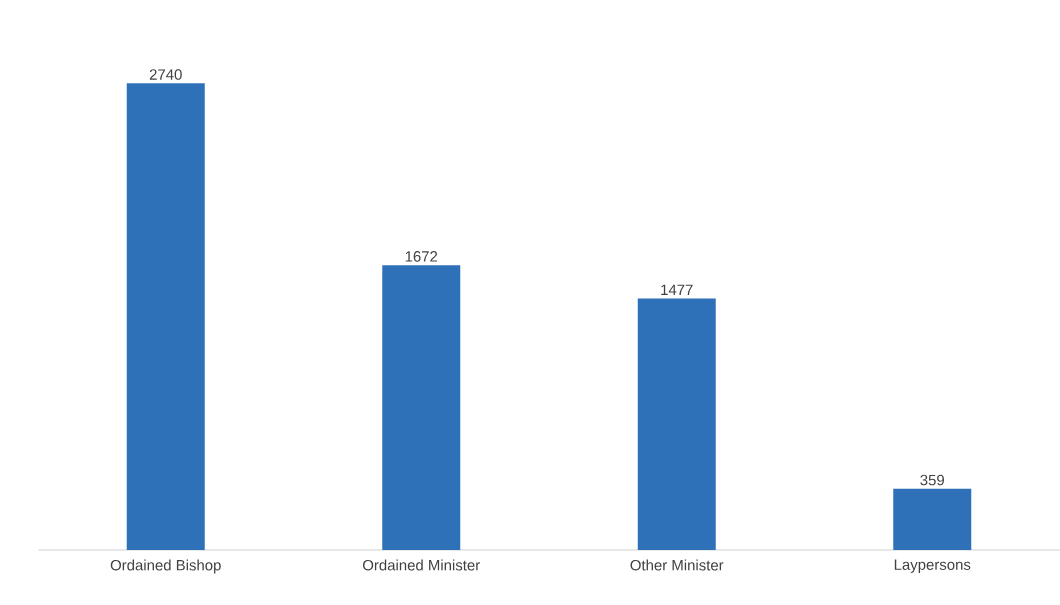  What do you see at coordinates (932, 480) in the screenshot?
I see `data-label: 359` at bounding box center [932, 480].